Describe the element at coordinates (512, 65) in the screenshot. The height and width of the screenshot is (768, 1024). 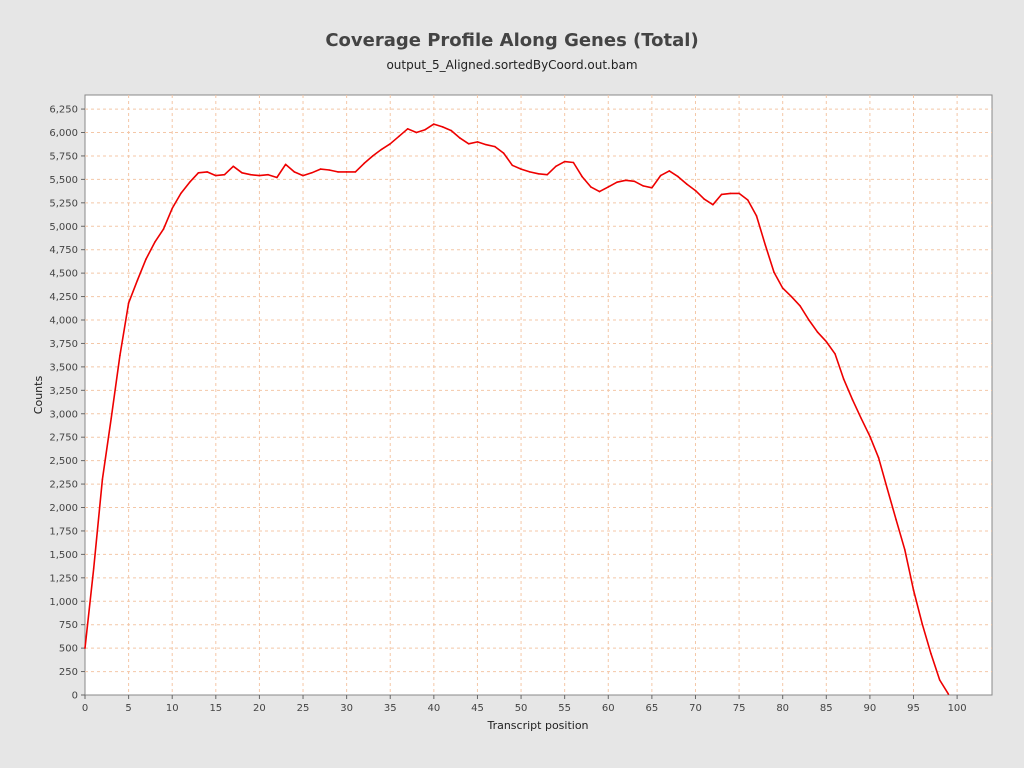
I see `chart-subtitle: output_5_Aligned.sortedByCoord.out.bam` at that location.